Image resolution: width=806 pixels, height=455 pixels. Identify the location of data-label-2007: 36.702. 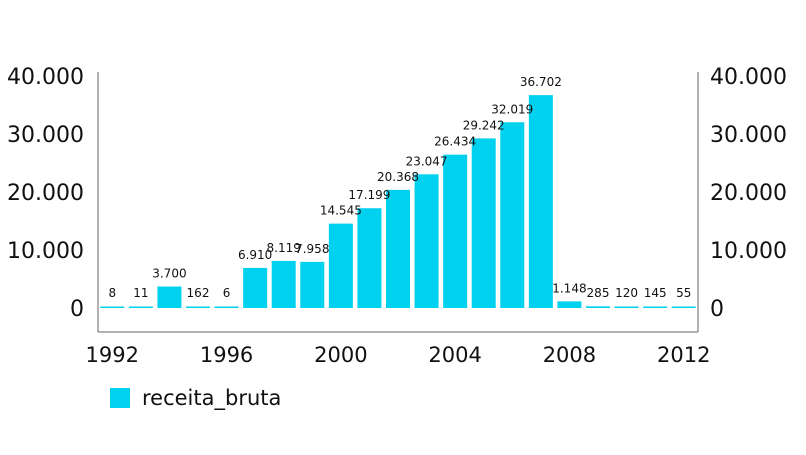
(541, 82).